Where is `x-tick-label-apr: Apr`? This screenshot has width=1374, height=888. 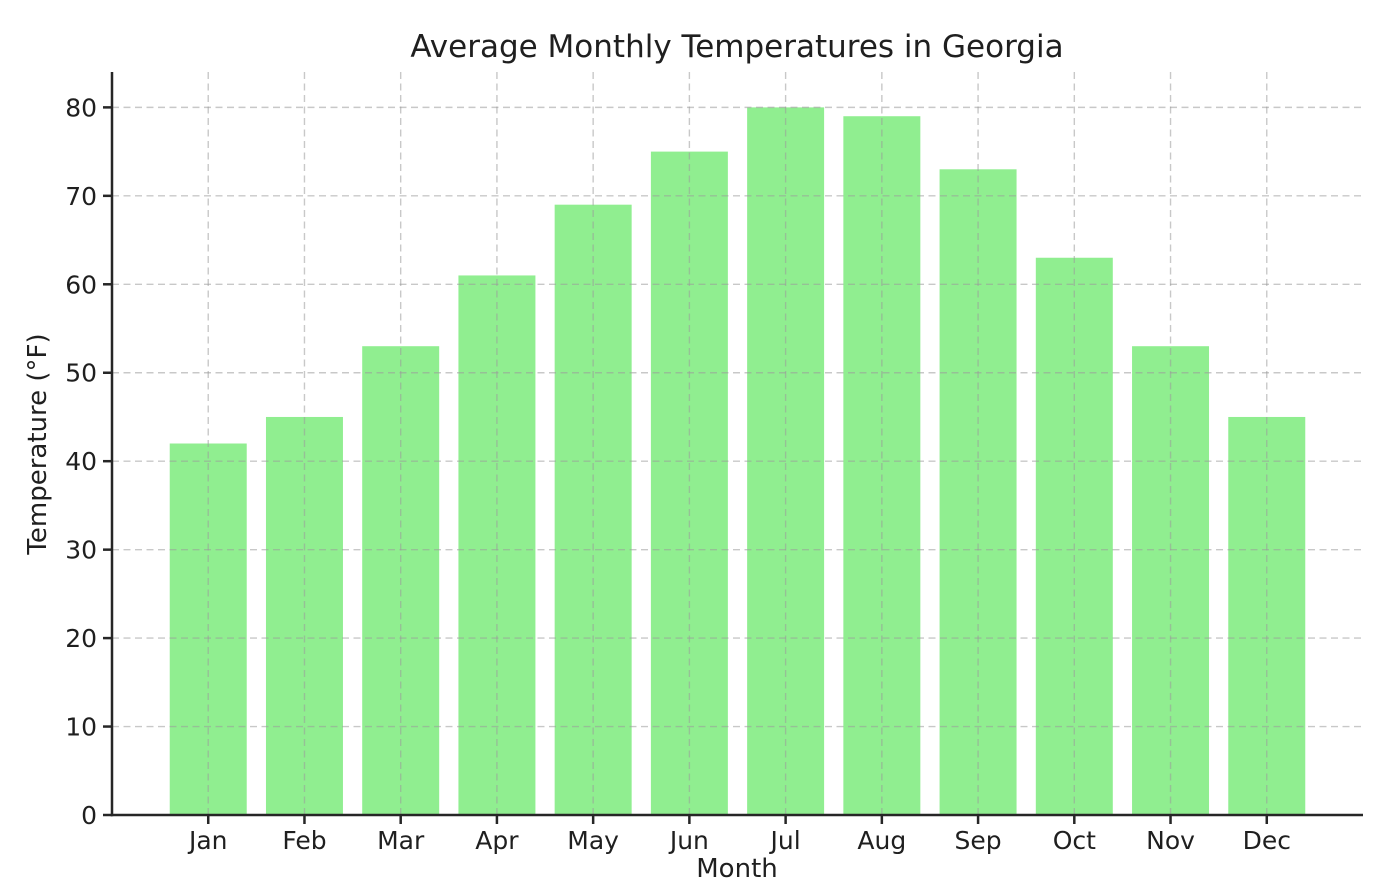
x-tick-label-apr: Apr is located at coordinates (497, 840).